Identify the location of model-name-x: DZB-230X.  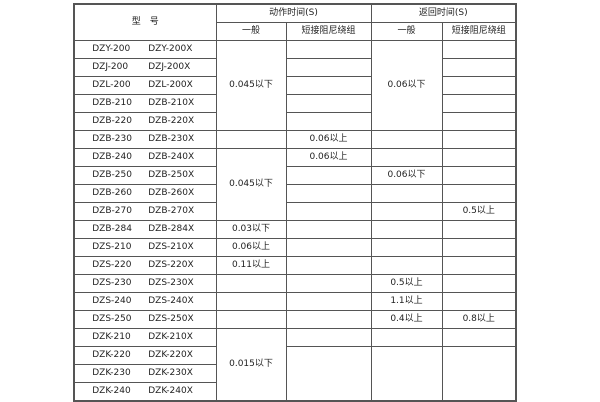
(171, 139).